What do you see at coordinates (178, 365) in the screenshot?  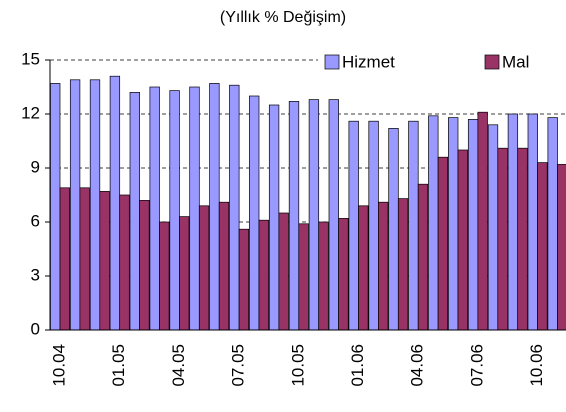 I see `x-tick-label: 04.05` at bounding box center [178, 365].